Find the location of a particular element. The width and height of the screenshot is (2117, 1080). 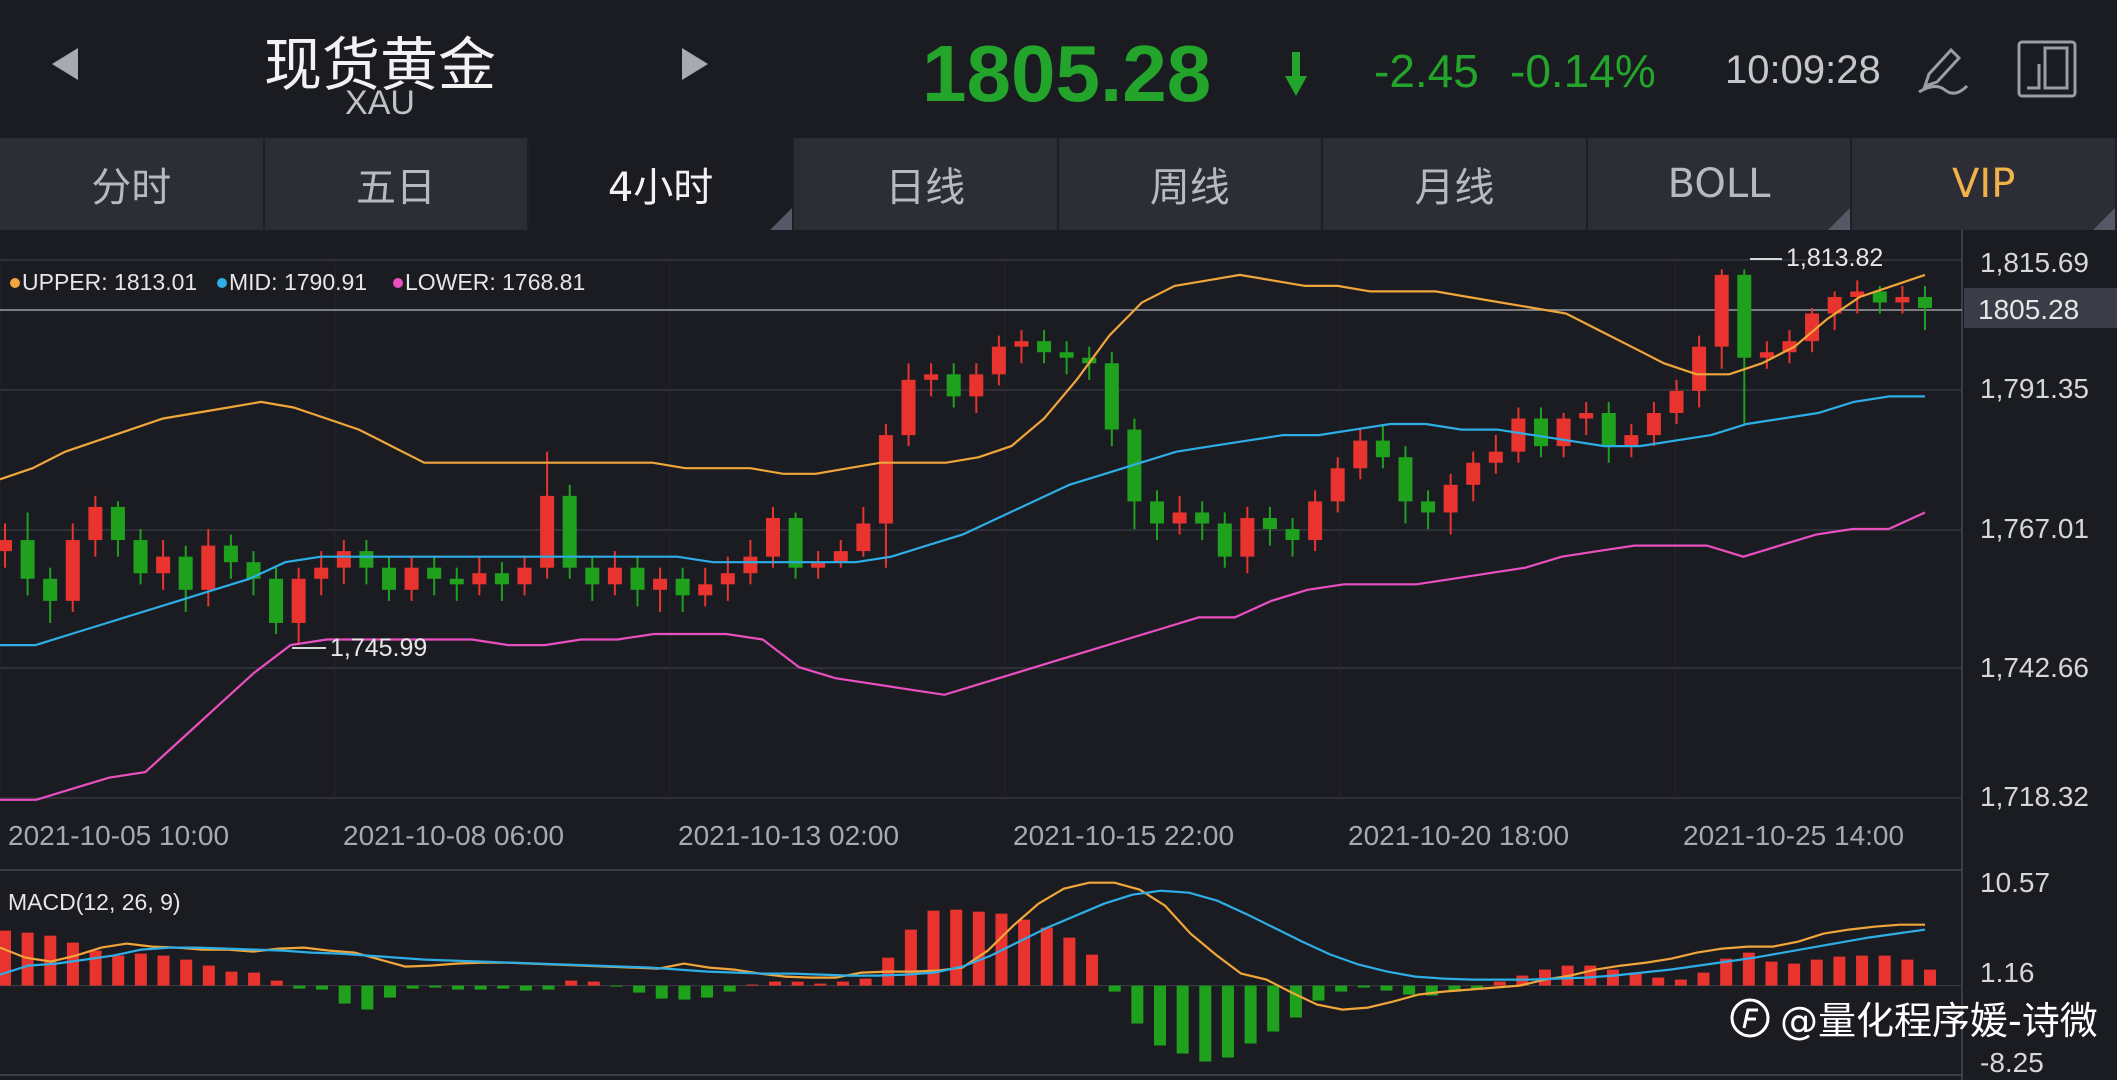

lower-legend-dot is located at coordinates (398, 283).